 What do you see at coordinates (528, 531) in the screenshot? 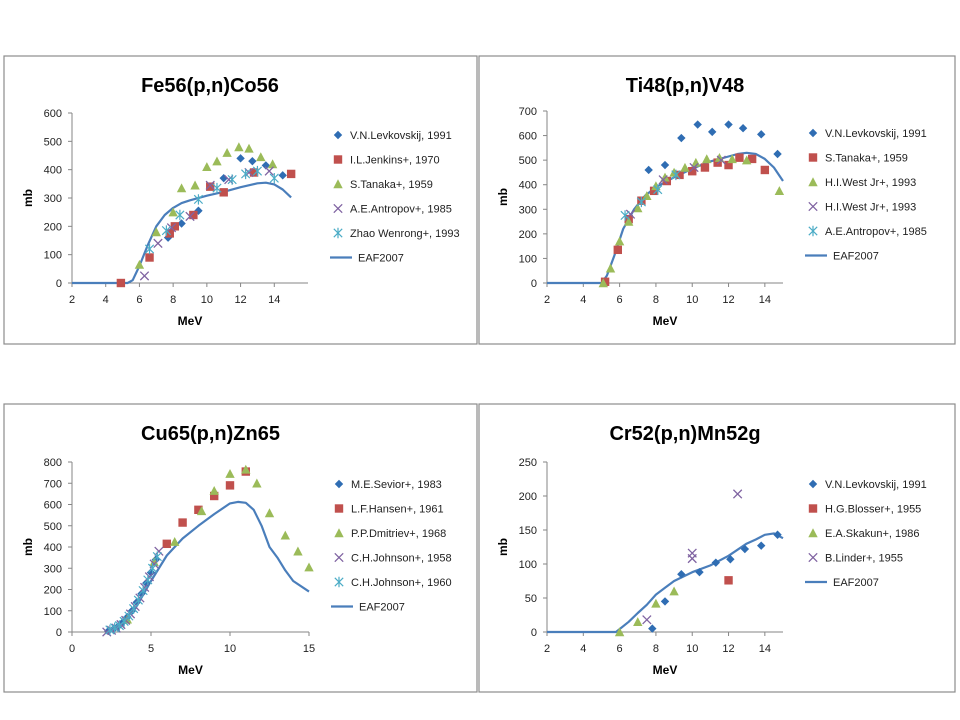
I see `y-tick-label: 150` at bounding box center [528, 531].